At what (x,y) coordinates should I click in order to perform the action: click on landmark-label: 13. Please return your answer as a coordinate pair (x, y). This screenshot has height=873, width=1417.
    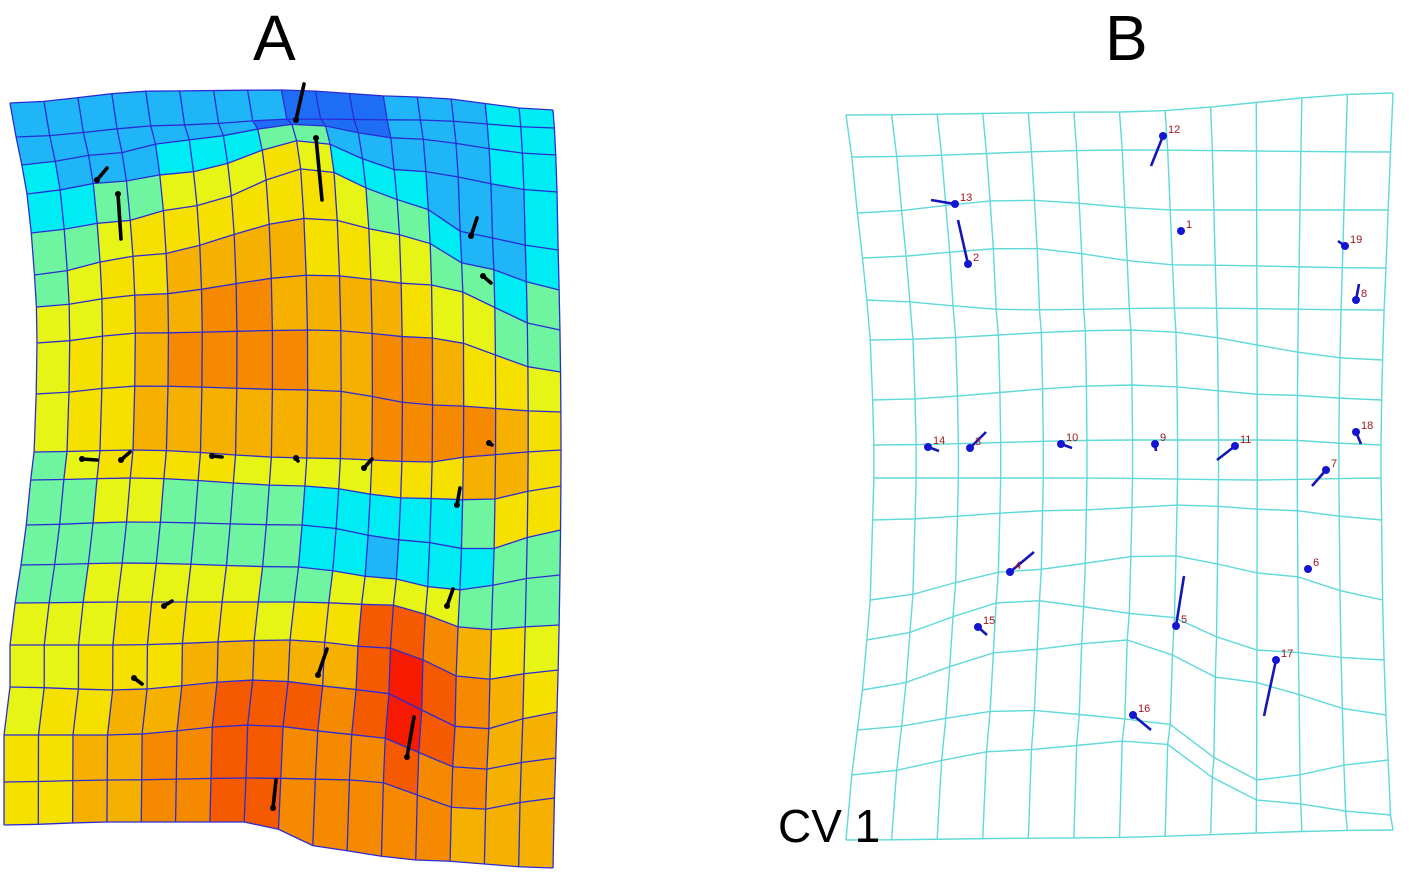
    Looking at the image, I should click on (966, 198).